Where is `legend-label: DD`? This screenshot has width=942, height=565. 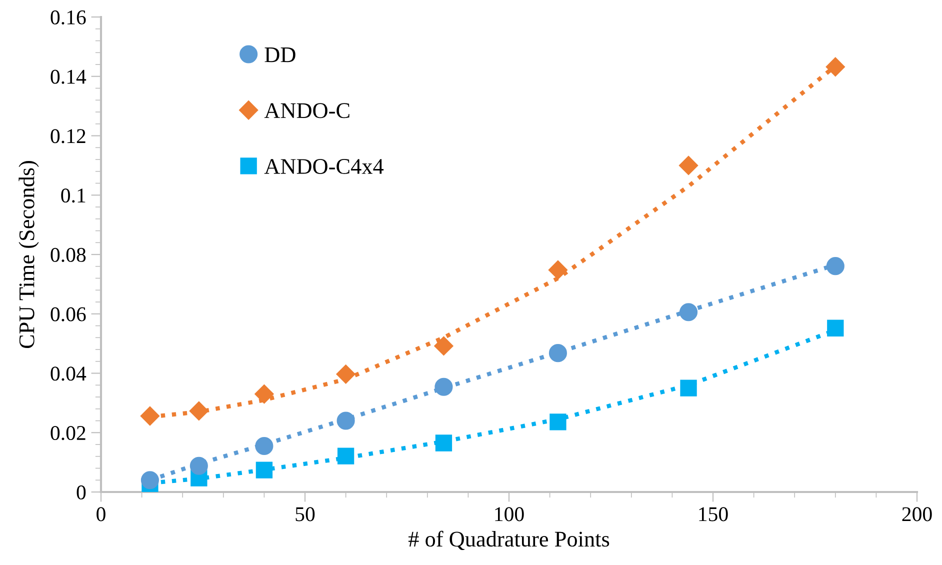 legend-label: DD is located at coordinates (280, 55).